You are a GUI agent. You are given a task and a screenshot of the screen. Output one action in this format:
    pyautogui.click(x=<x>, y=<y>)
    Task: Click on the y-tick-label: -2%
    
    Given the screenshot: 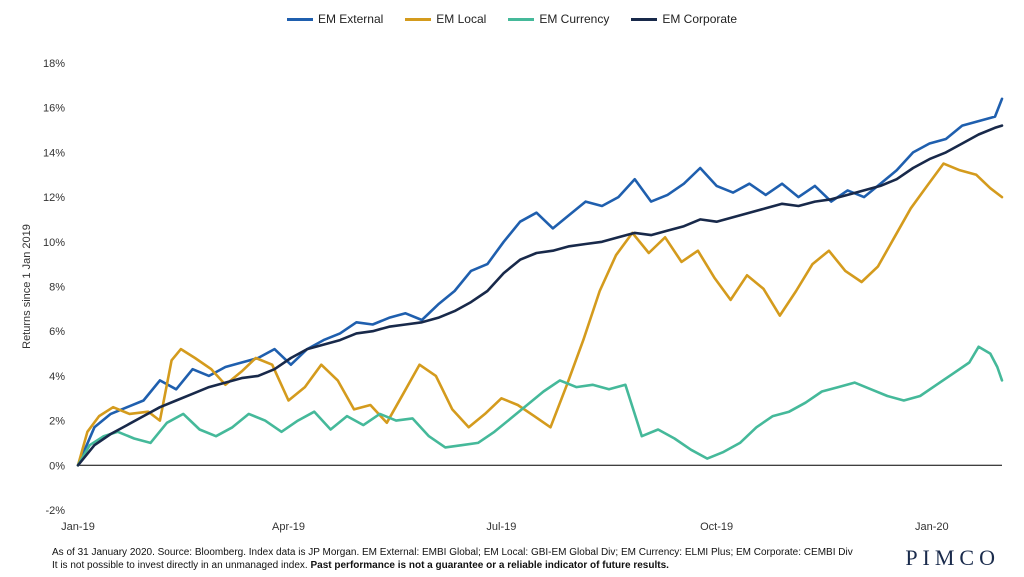 What is the action you would take?
    pyautogui.click(x=55, y=511)
    